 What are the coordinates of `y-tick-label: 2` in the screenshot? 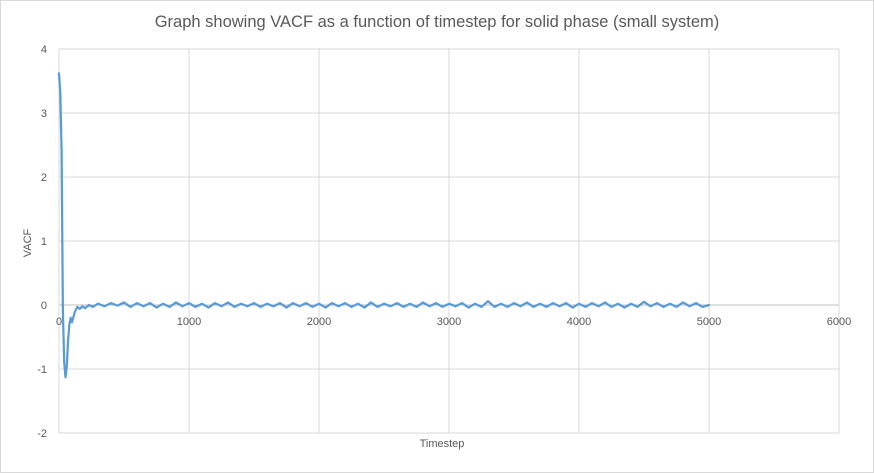 It's located at (44, 178).